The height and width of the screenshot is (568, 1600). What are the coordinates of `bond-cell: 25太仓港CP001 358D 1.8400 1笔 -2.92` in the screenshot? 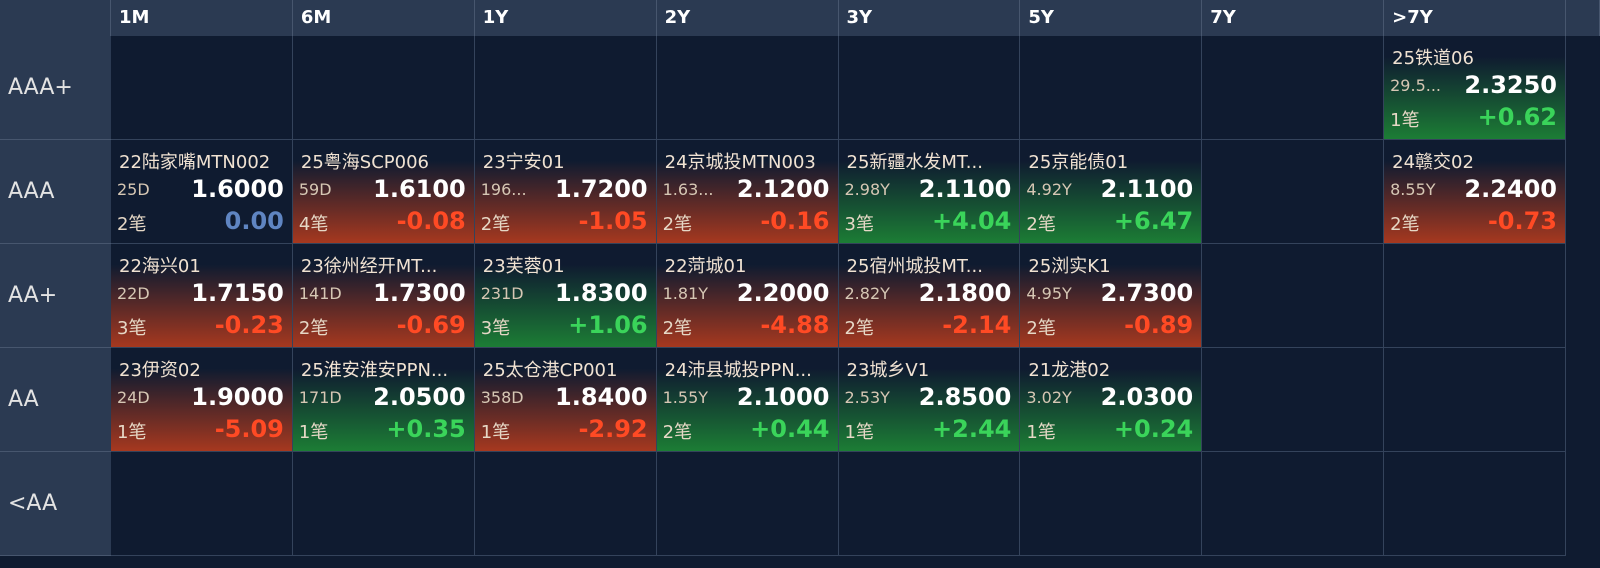 It's located at (565, 400).